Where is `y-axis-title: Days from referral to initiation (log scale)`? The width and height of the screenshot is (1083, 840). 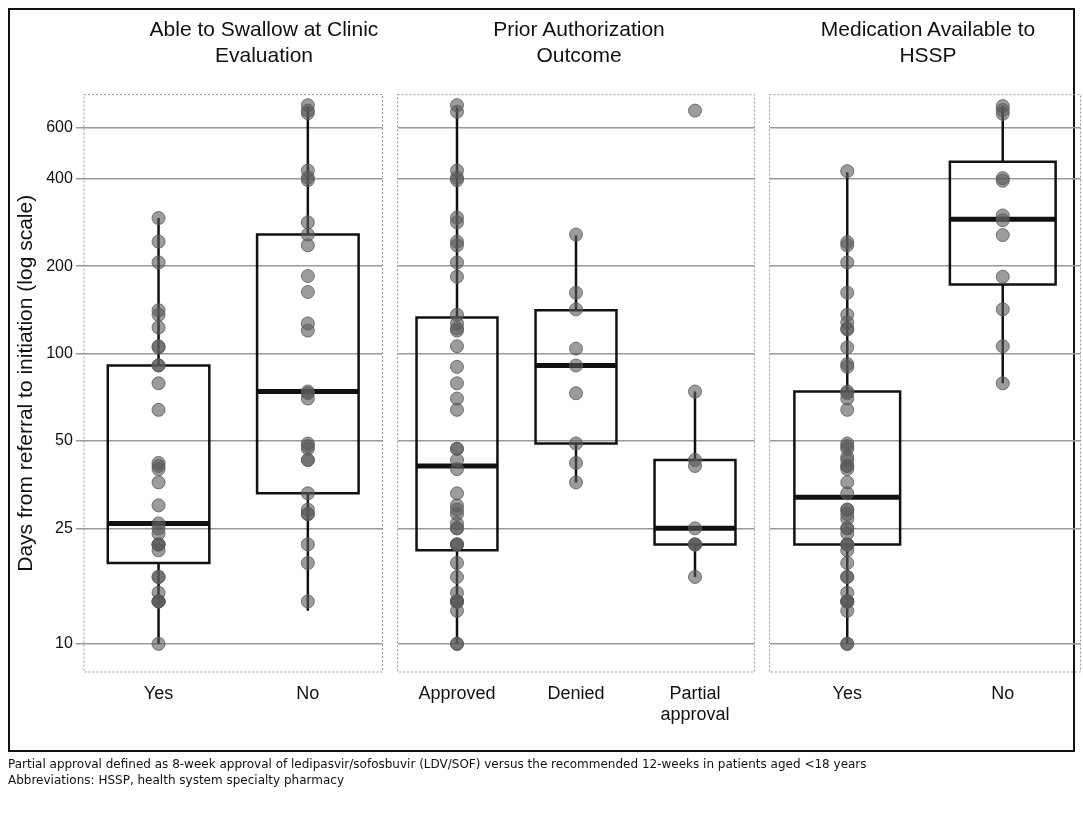
y-axis-title: Days from referral to initiation (log scale) is located at coordinates (25, 383).